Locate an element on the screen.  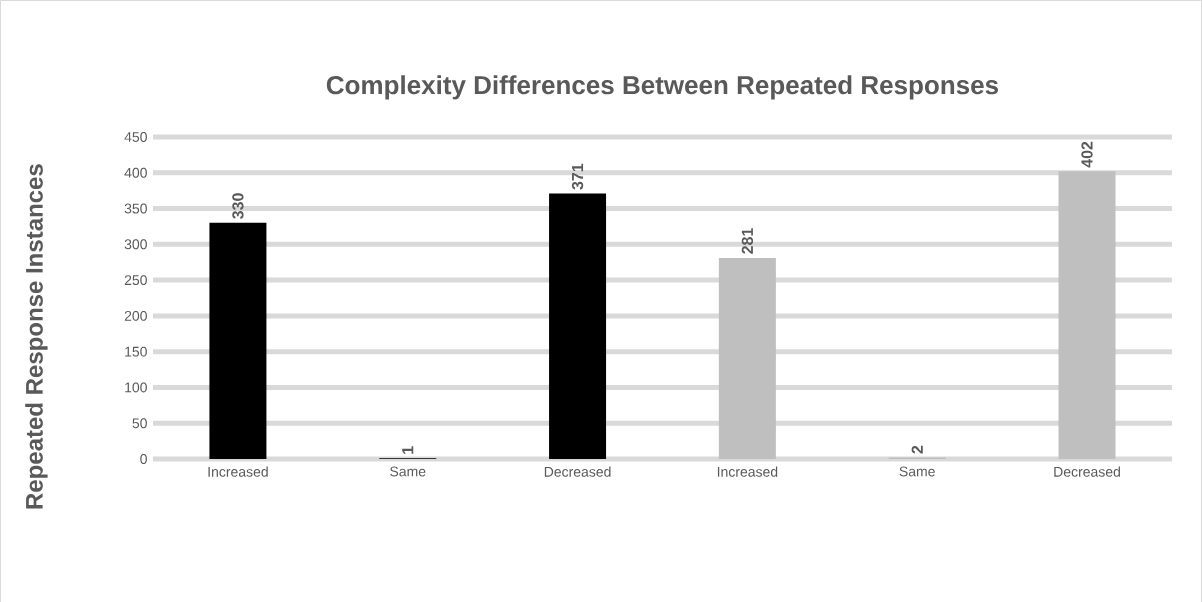
y-tick-label: 350 is located at coordinates (135, 208).